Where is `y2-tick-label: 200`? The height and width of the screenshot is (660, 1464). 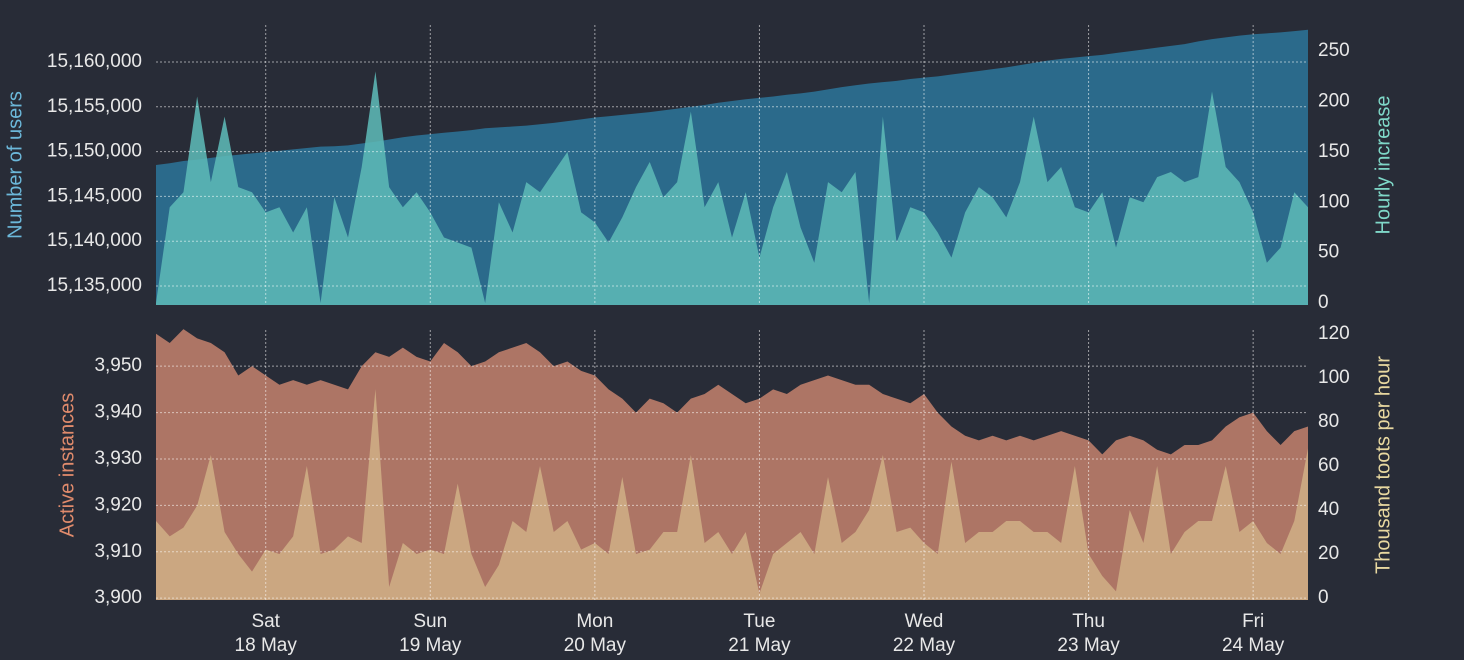
y2-tick-label: 200 is located at coordinates (1334, 101).